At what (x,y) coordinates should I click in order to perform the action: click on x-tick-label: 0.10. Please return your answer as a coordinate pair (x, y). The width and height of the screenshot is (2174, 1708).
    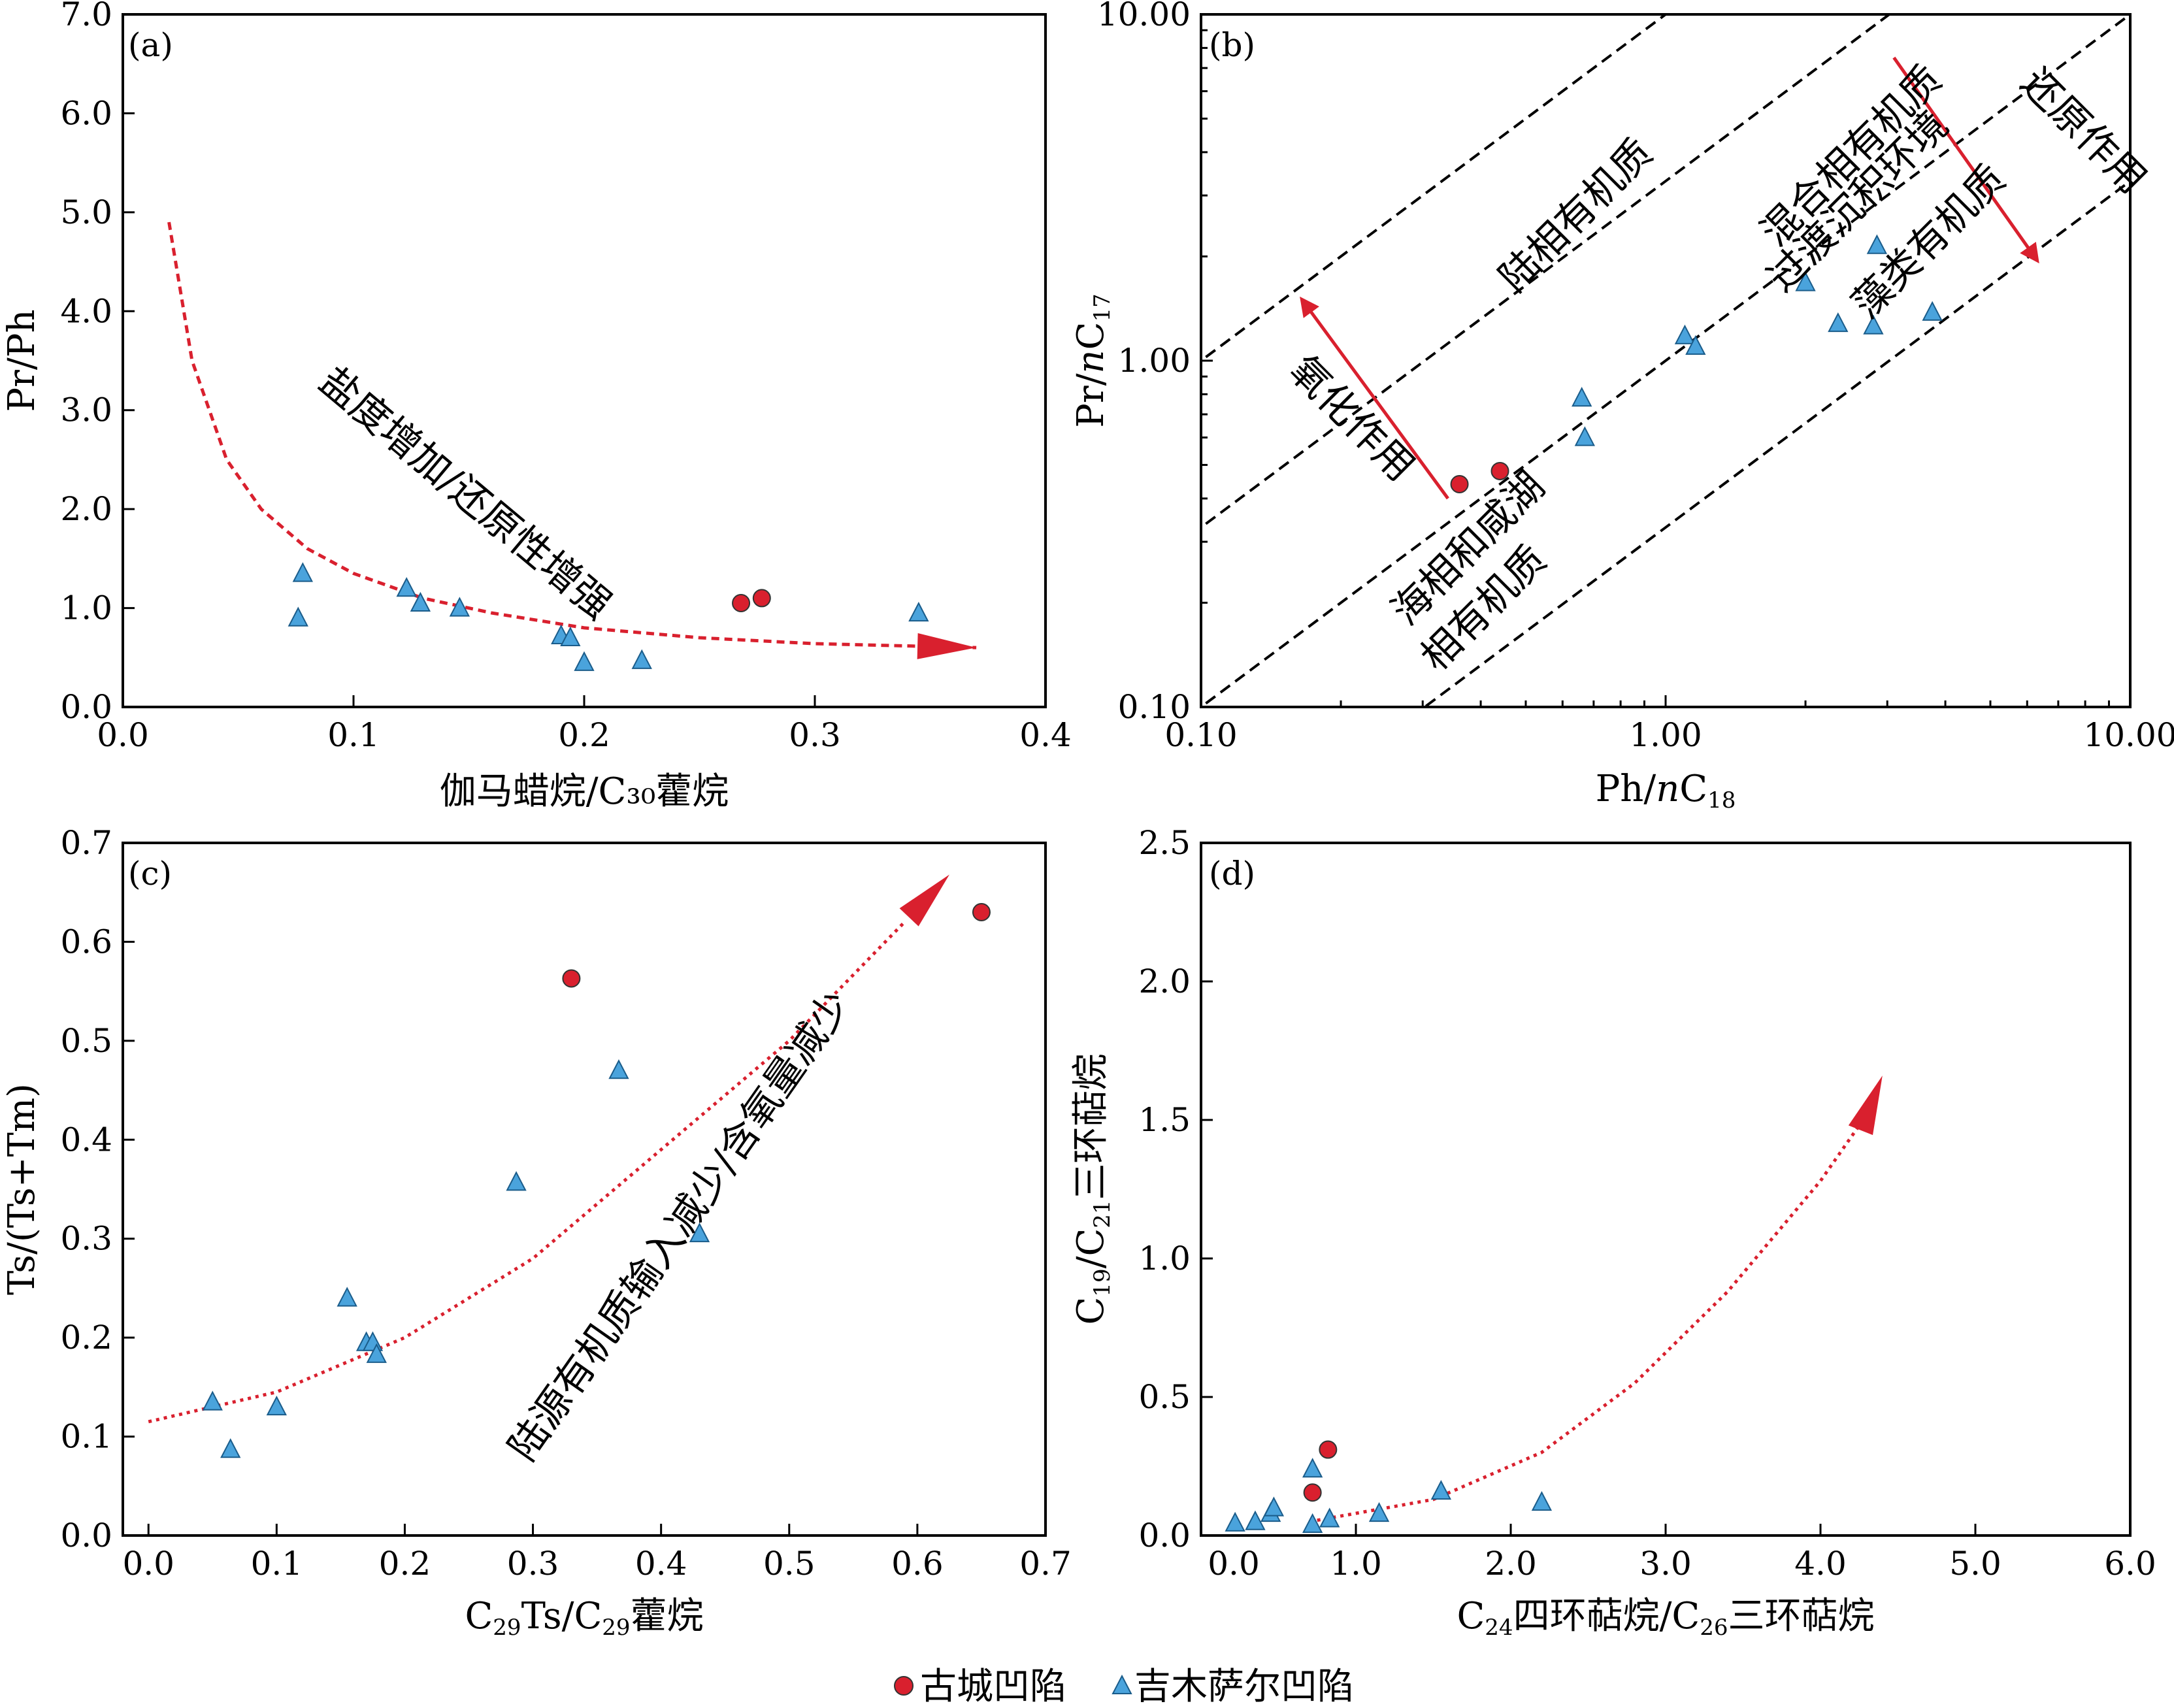
    Looking at the image, I should click on (1200, 735).